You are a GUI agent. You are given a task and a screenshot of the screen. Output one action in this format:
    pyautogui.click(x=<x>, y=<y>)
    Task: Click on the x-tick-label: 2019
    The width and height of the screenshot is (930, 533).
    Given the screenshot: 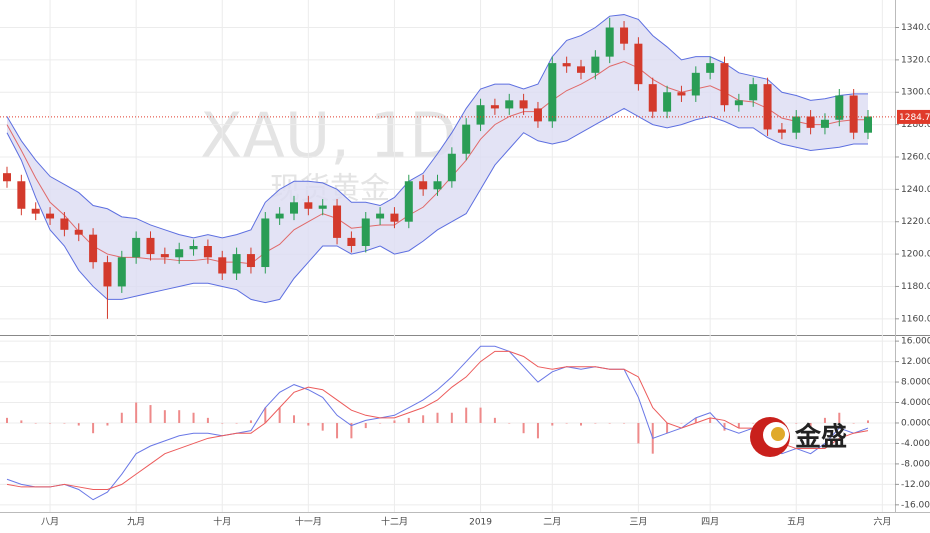 What is the action you would take?
    pyautogui.click(x=480, y=523)
    